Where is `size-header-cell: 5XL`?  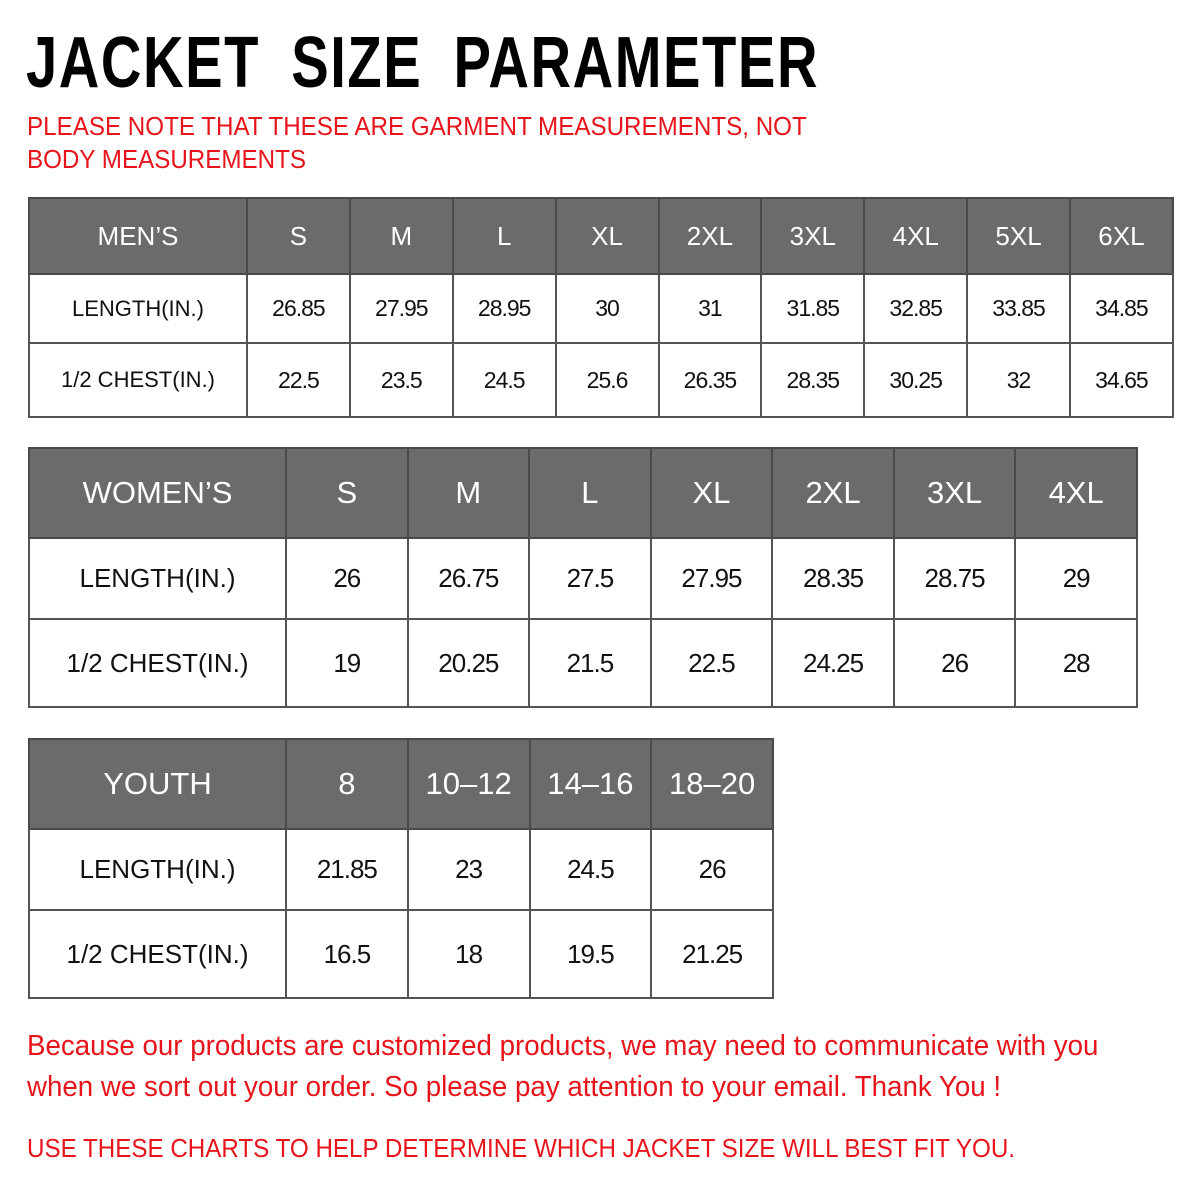 size-header-cell: 5XL is located at coordinates (1018, 236).